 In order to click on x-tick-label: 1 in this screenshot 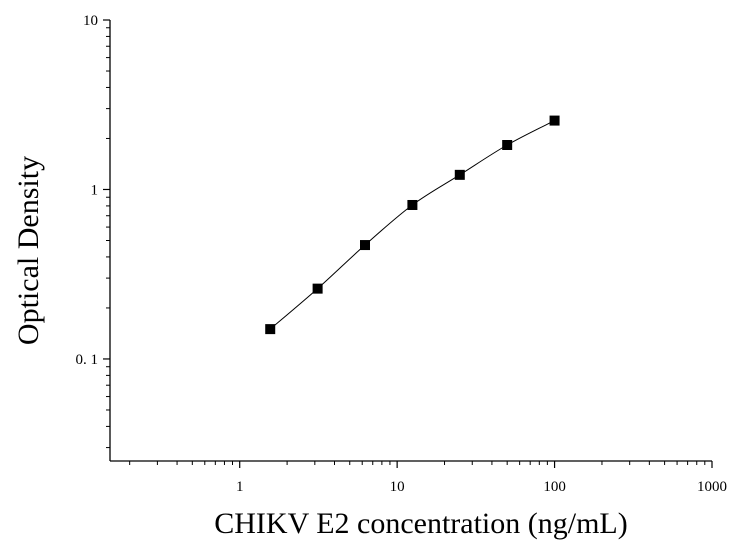, I will do `click(240, 487)`.